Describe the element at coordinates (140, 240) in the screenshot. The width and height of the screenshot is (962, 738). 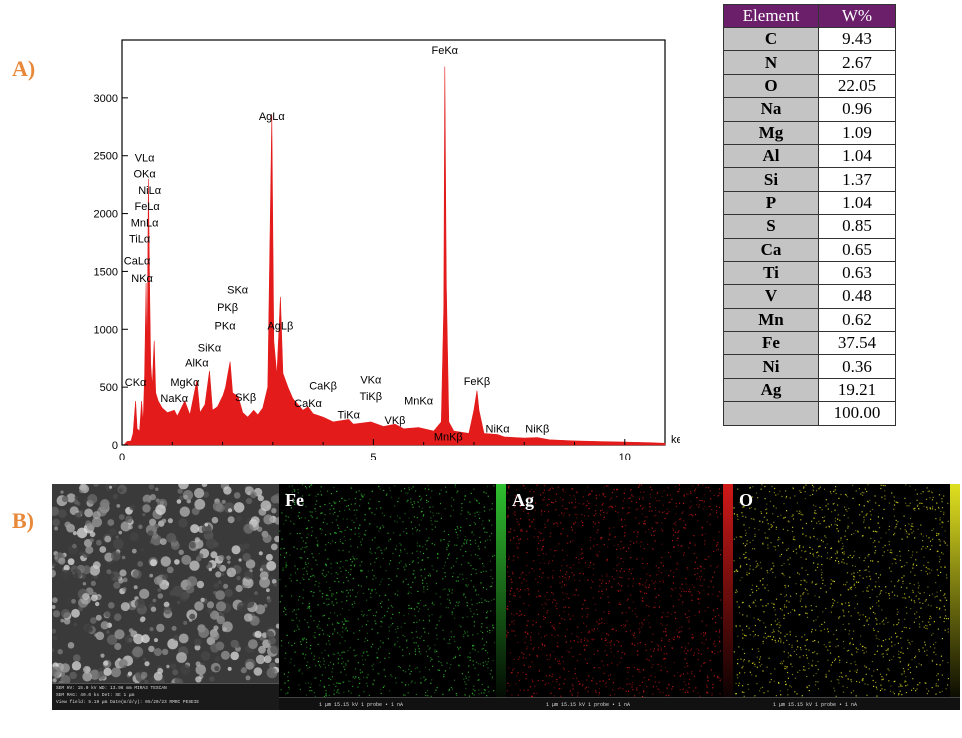
I see `peak-label: TiLα` at that location.